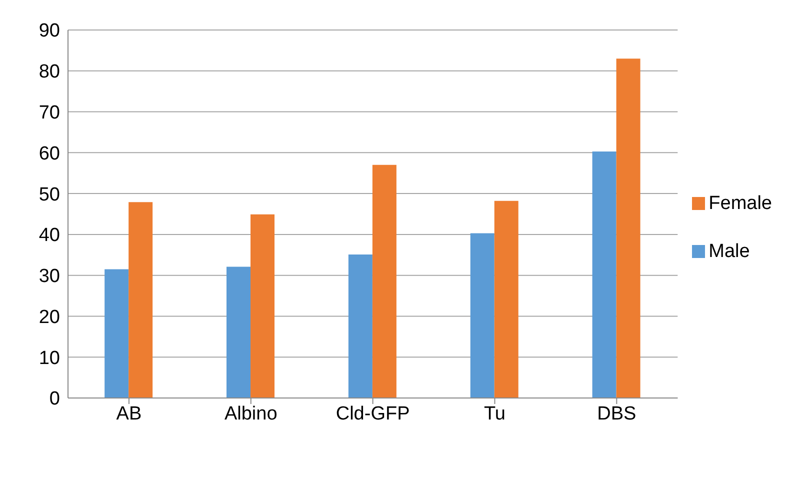 The width and height of the screenshot is (800, 477). I want to click on x-tick-label: AB, so click(129, 413).